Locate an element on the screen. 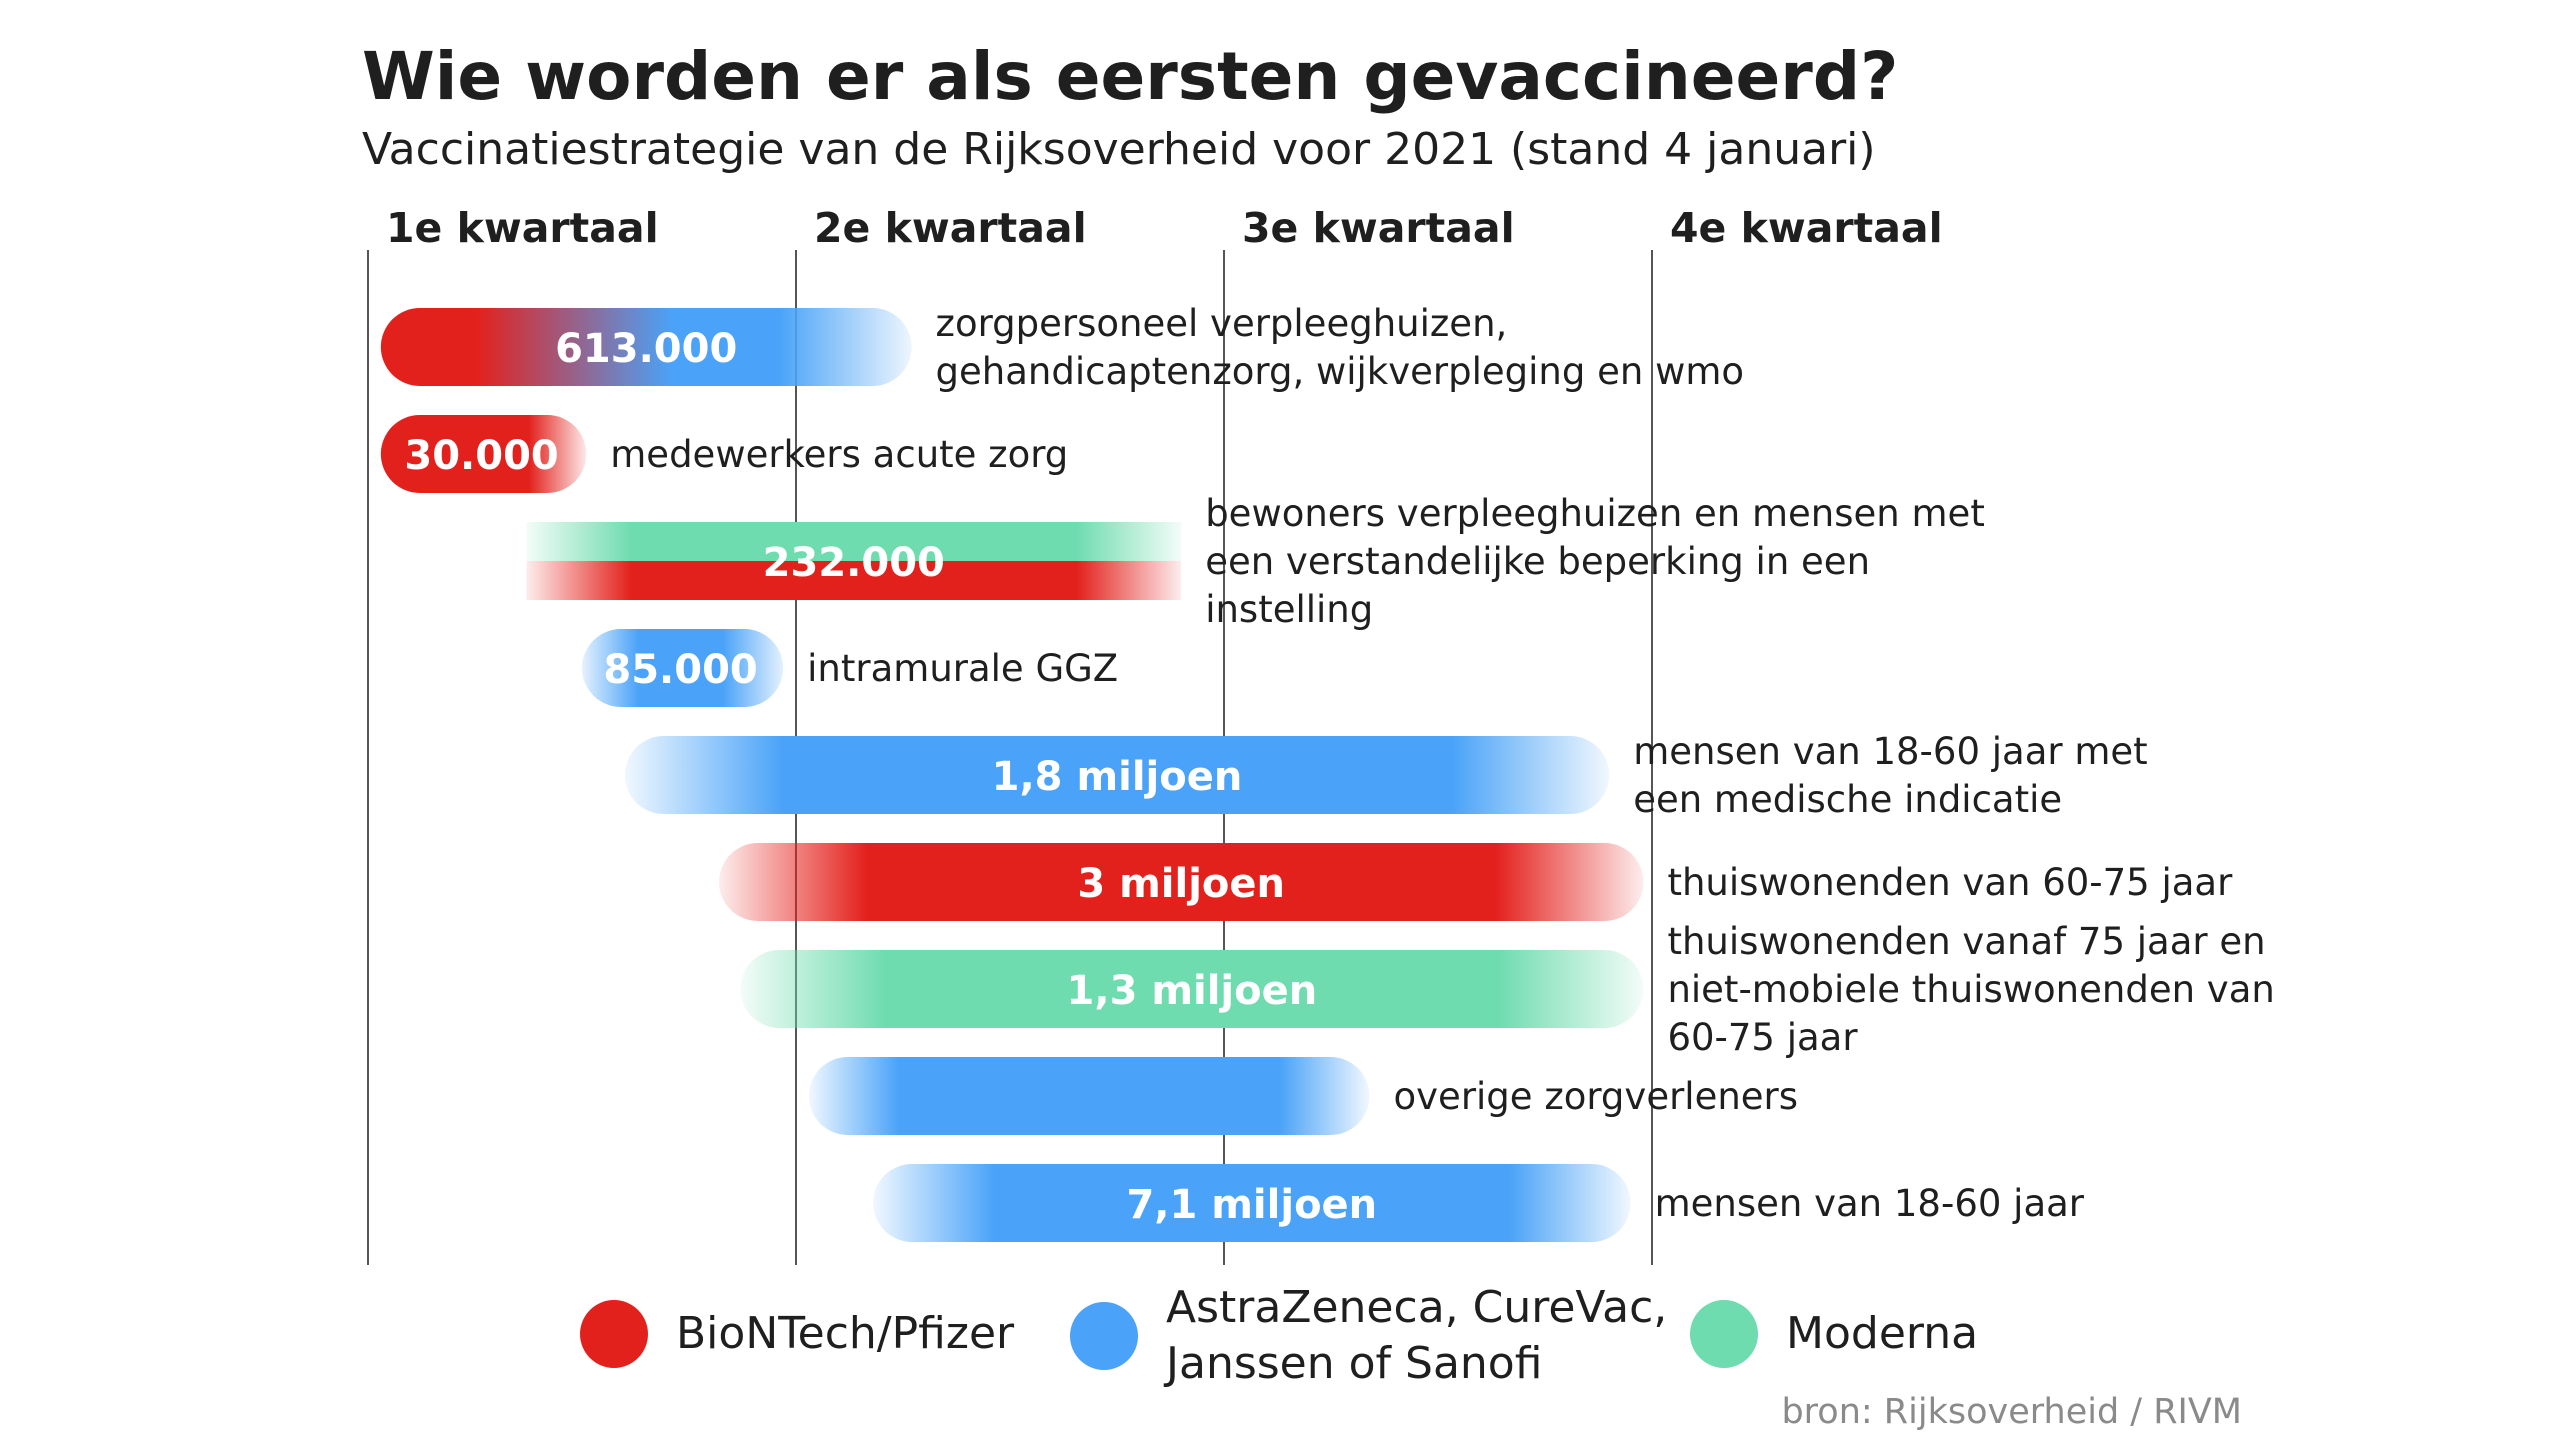  bar-value-label: 1,8 miljoen is located at coordinates (1117, 777).